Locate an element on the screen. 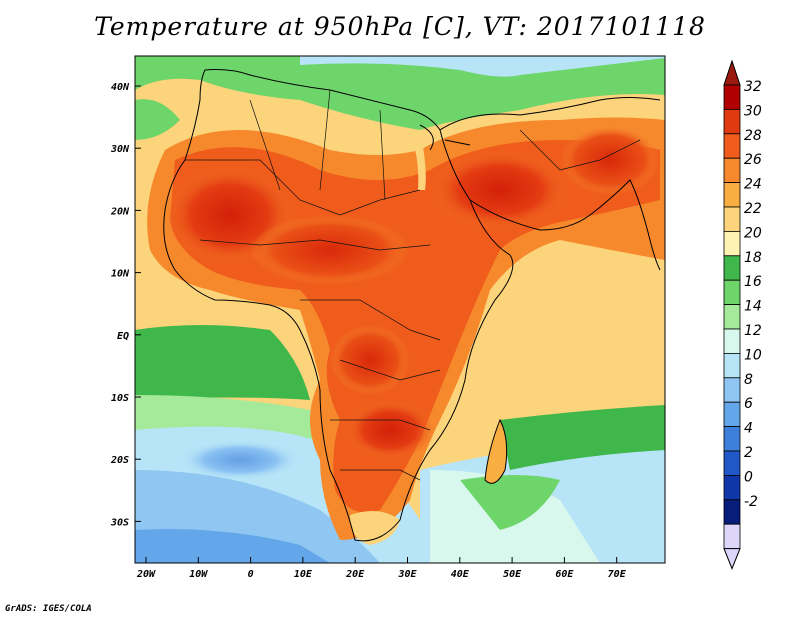  colorbar-label: -2 is located at coordinates (751, 502).